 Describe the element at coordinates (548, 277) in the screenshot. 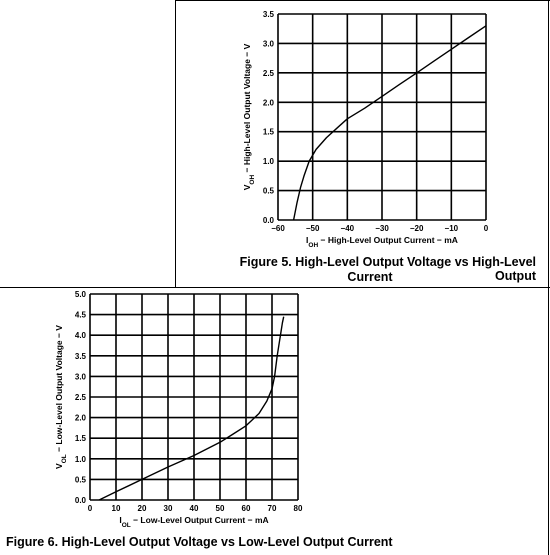

I see `right-rule` at that location.